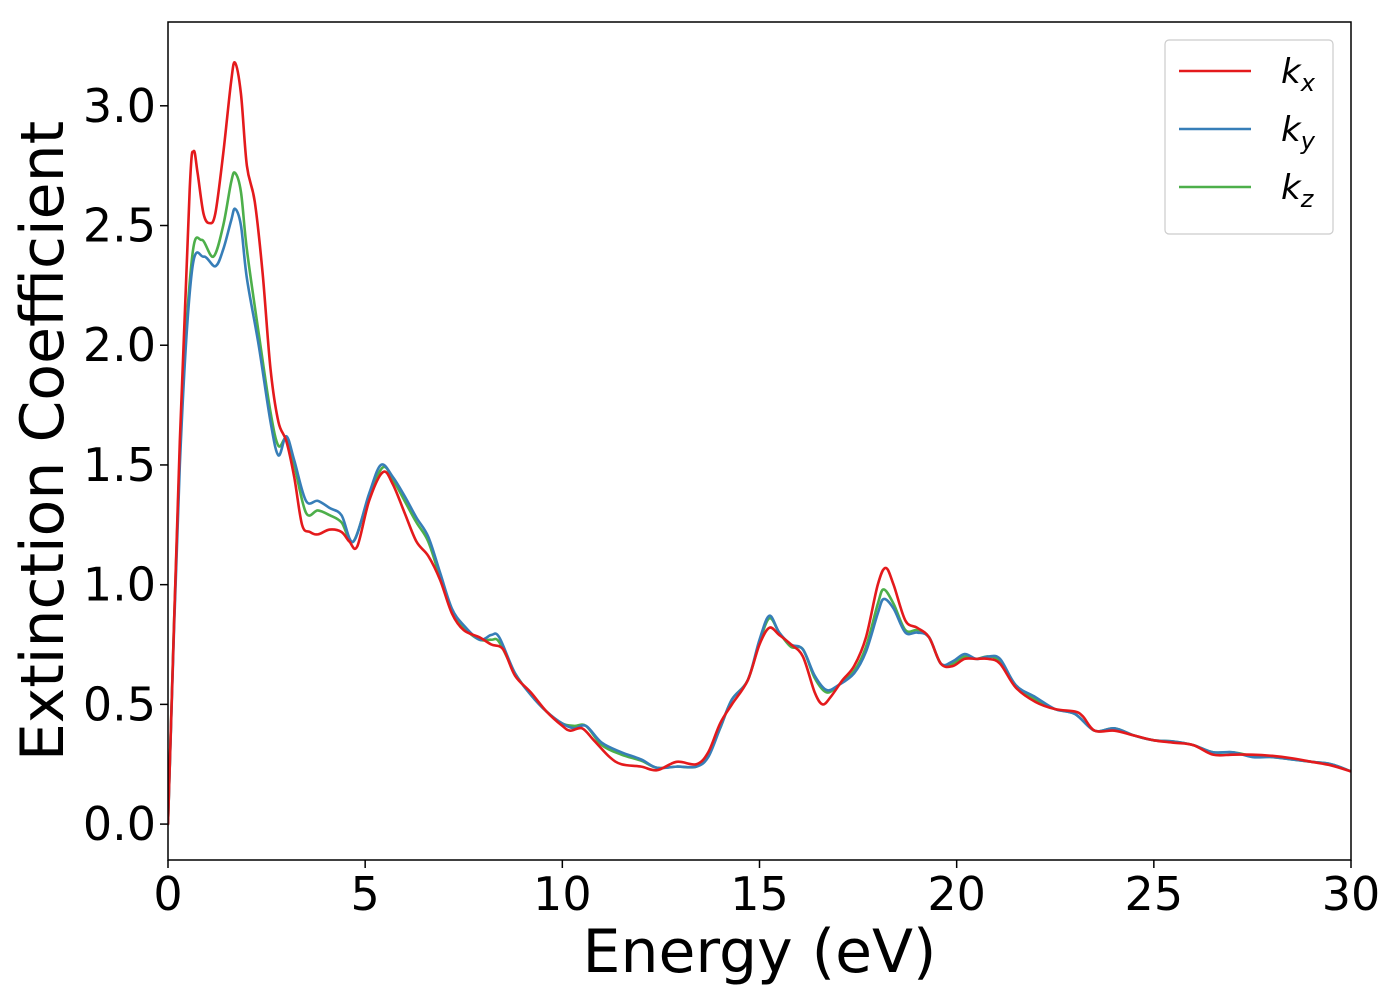 This screenshot has height=1000, width=1400. I want to click on x-tick-label: 15, so click(759, 894).